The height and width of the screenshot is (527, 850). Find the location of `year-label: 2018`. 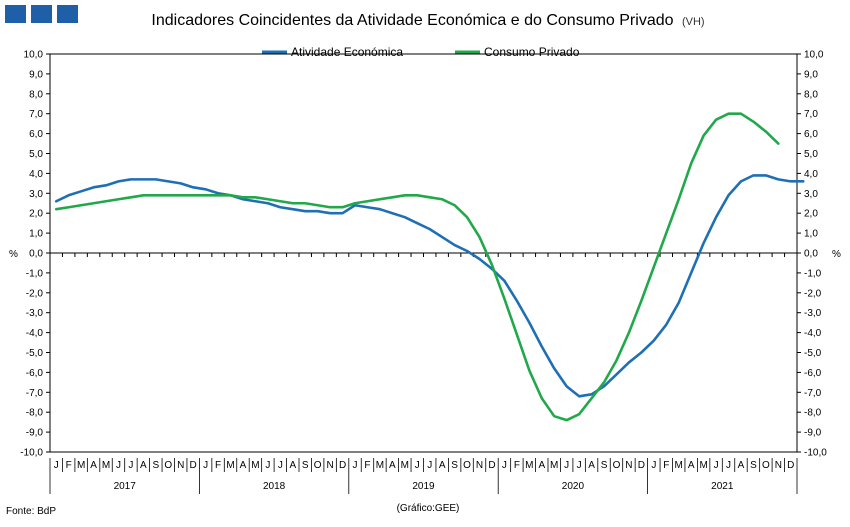

year-label: 2018 is located at coordinates (274, 486).